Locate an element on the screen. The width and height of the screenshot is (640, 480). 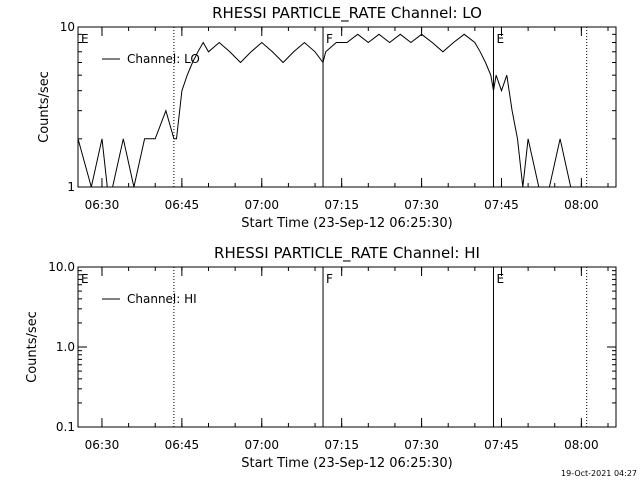
footer-timestamp: 19-Oct-2021 04:27 is located at coordinates (599, 473).